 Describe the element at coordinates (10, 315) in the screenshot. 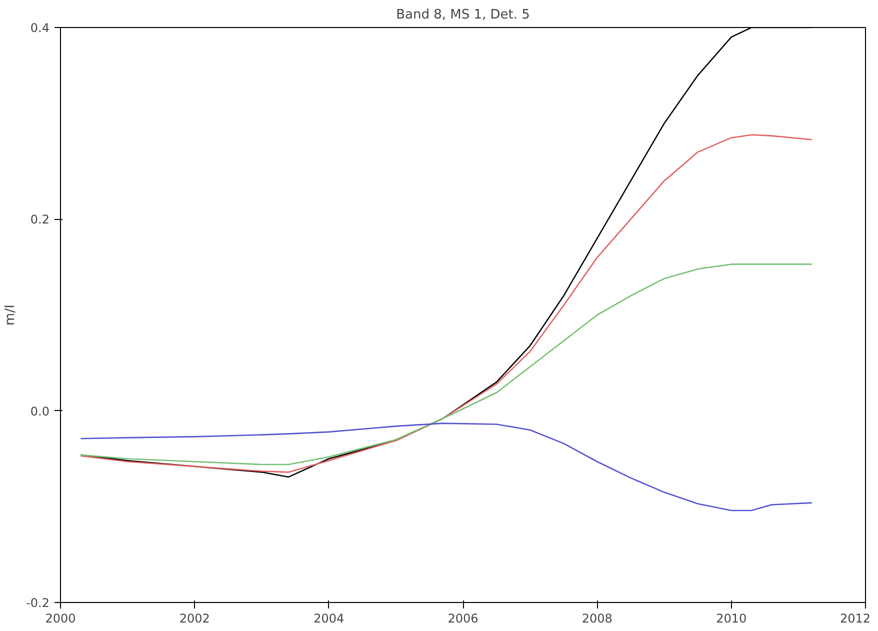

I see `y-axis-title: m/I` at that location.